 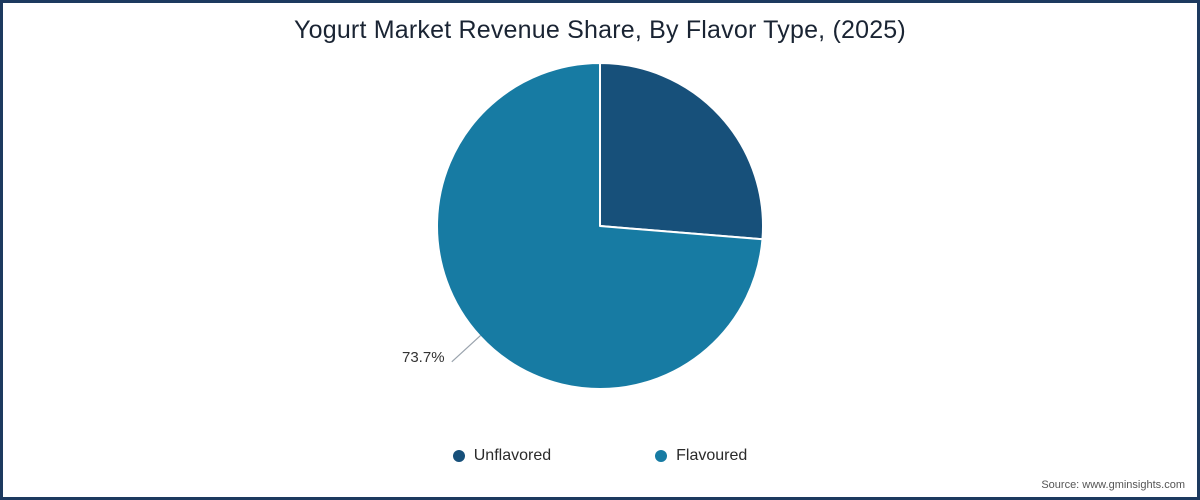 I want to click on label-leader-line, so click(x=466, y=348).